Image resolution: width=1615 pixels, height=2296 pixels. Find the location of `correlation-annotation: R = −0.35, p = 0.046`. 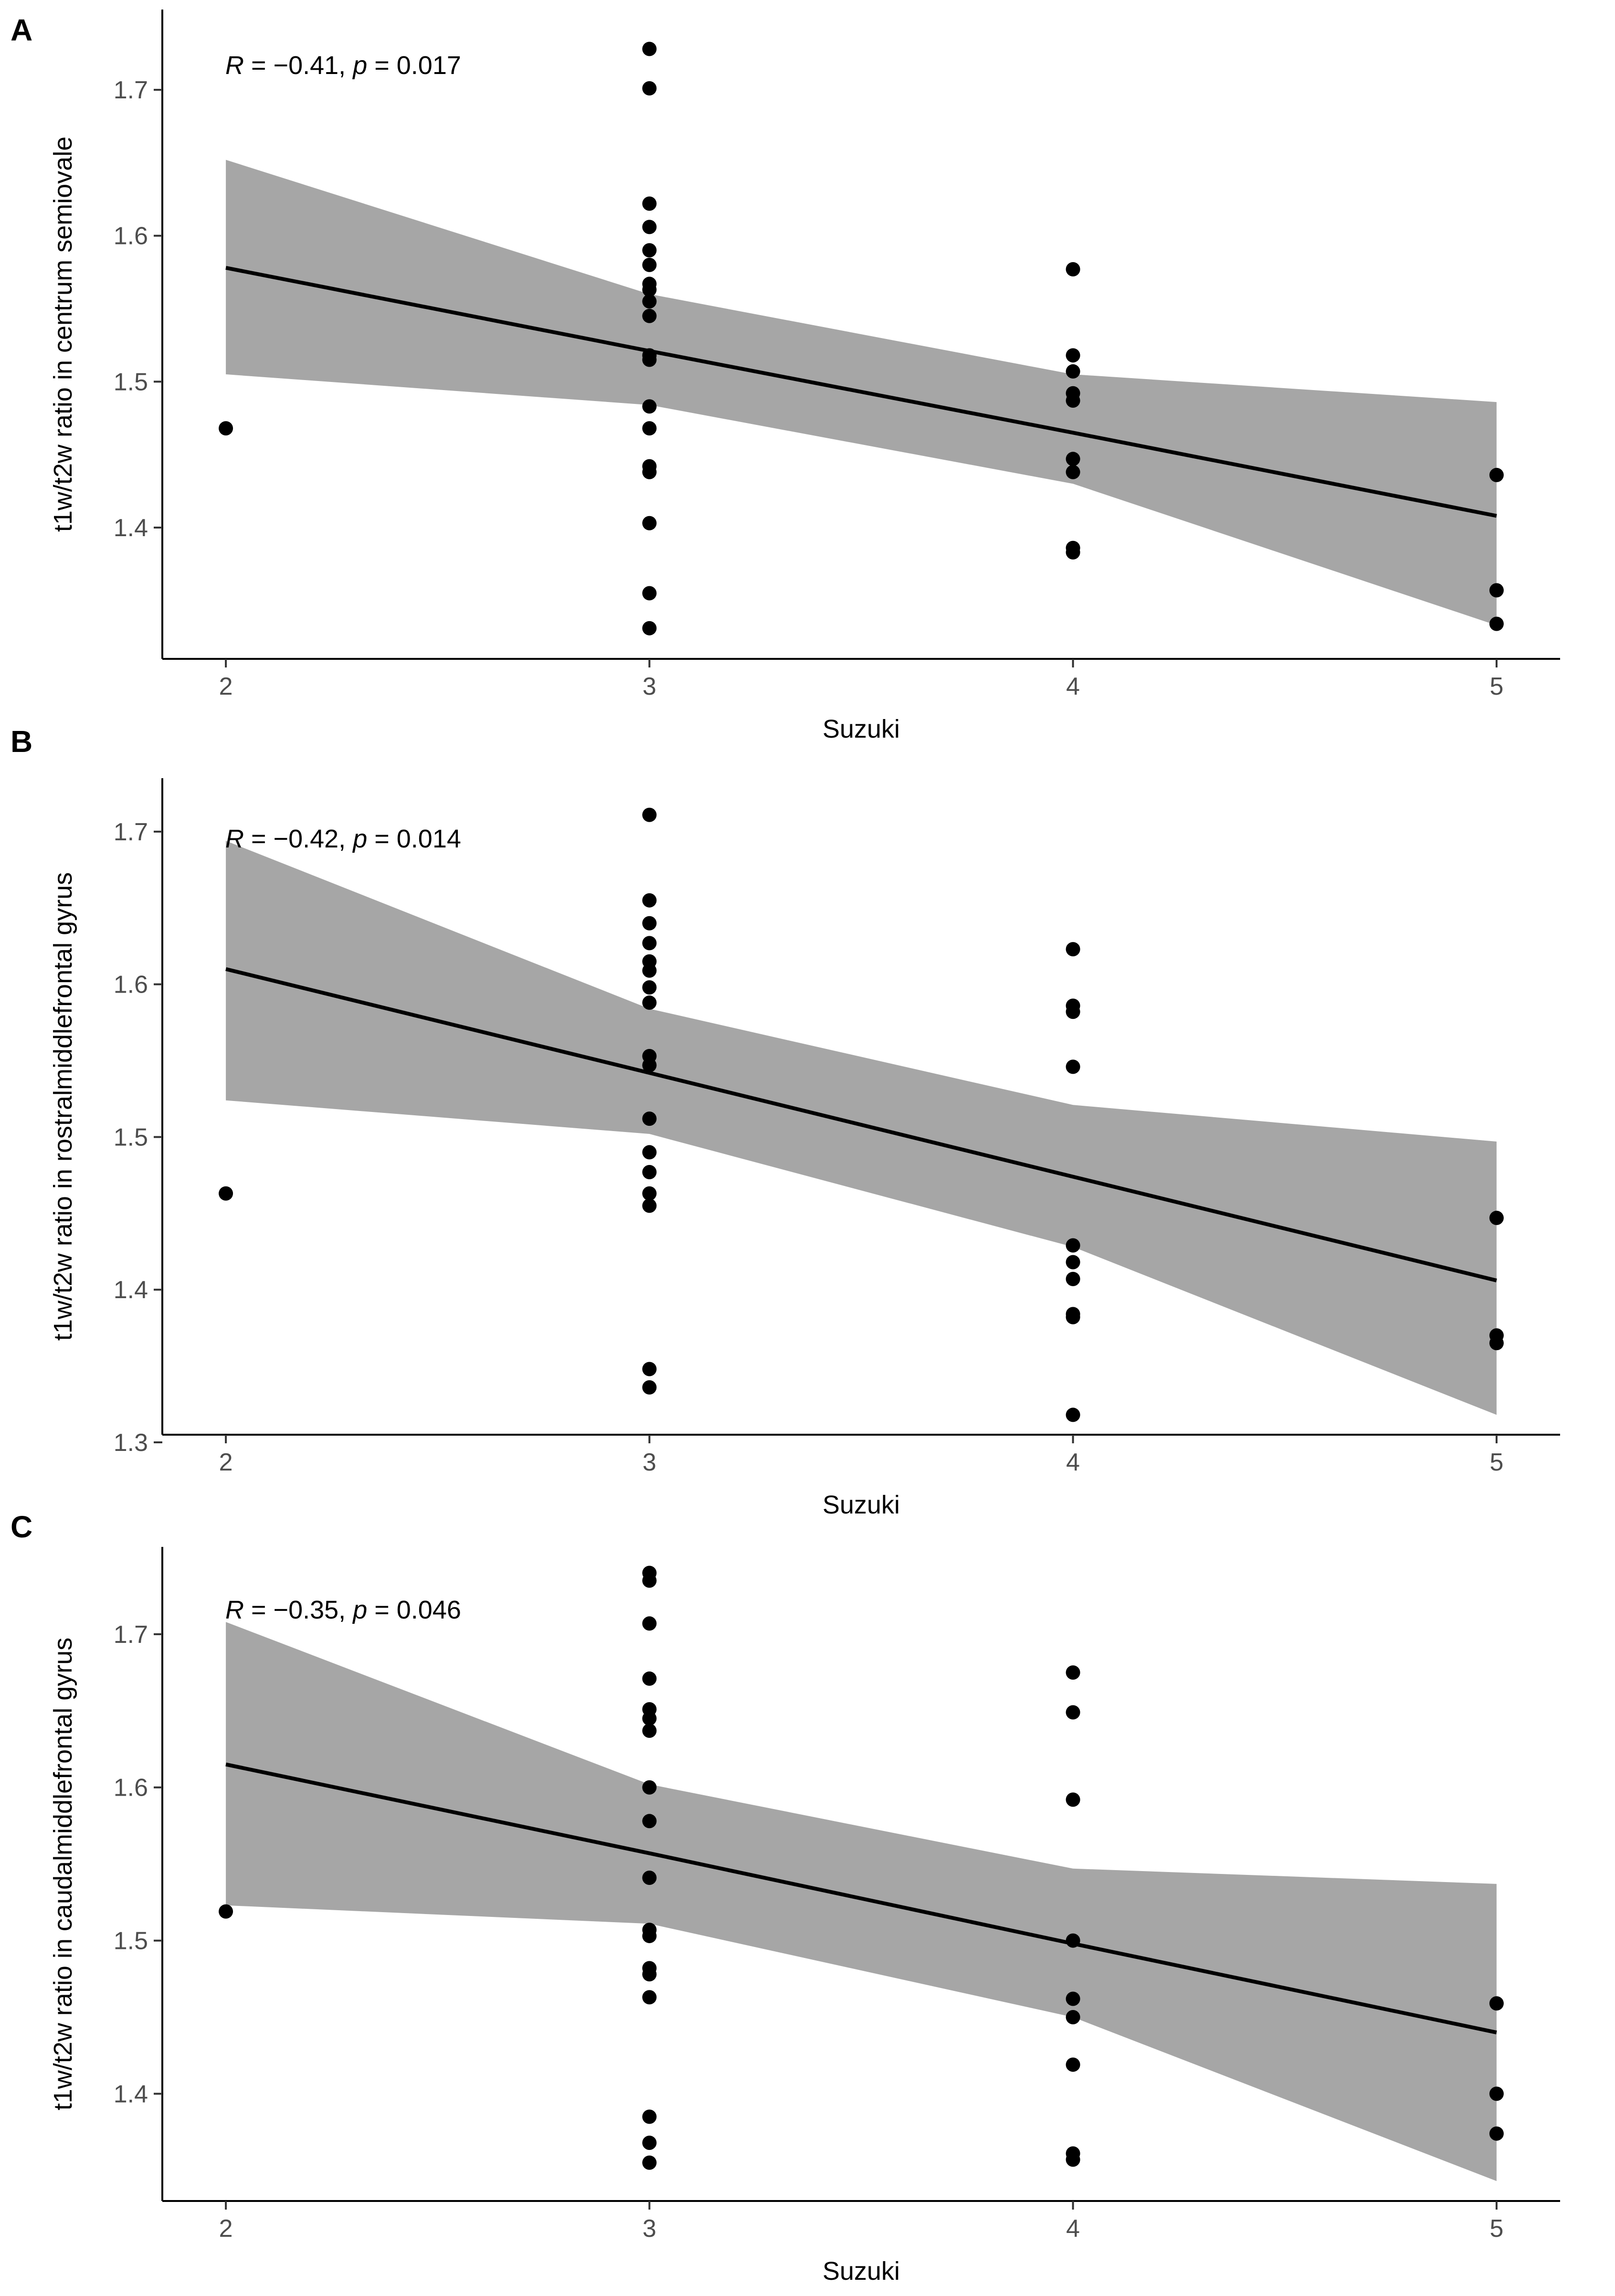

correlation-annotation: R = −0.35, p = 0.046 is located at coordinates (343, 1610).